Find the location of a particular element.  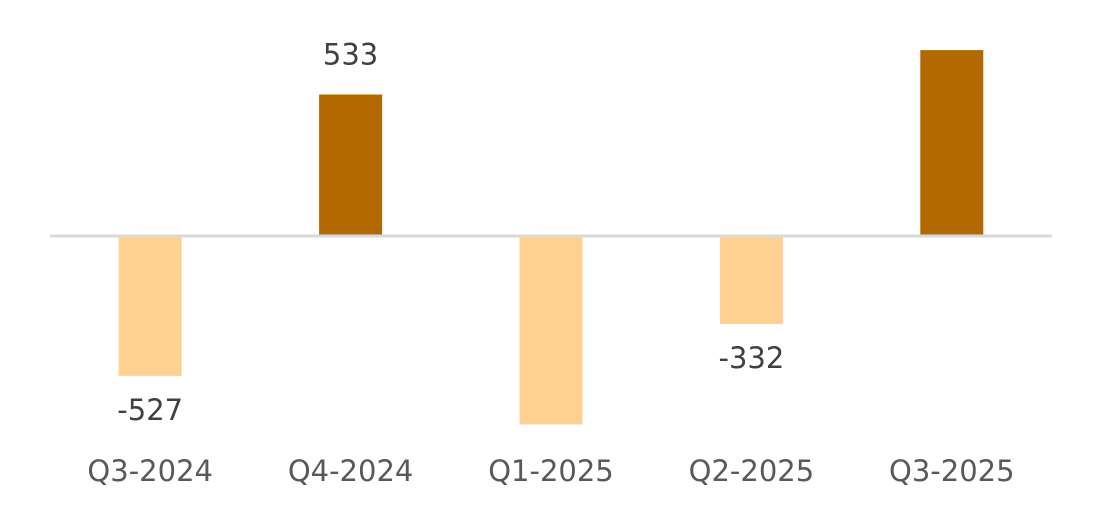

bar-q3-2025 is located at coordinates (952, 143).